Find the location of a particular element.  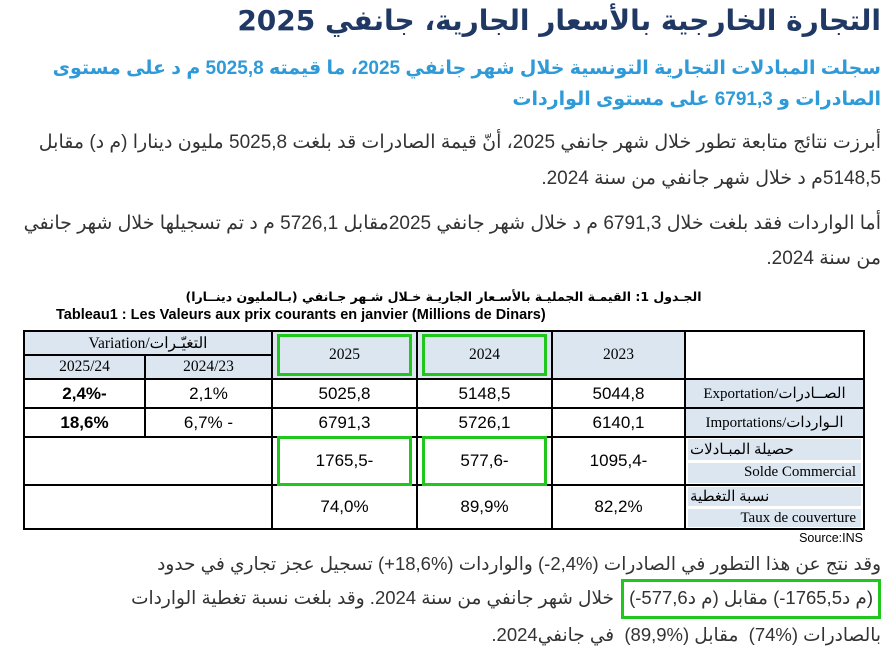

header-empty-cell is located at coordinates (774, 355).